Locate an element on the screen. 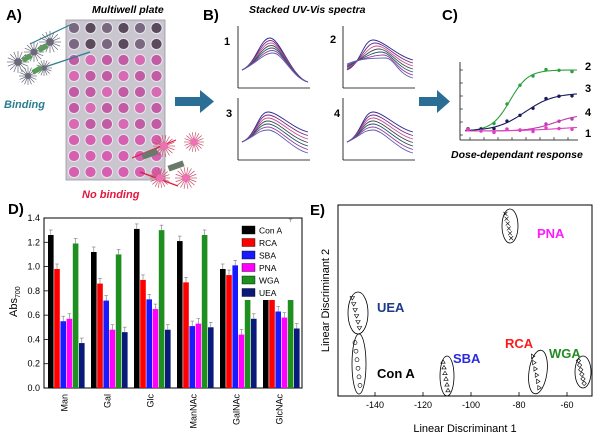  bar-rca-mannac is located at coordinates (186, 335).